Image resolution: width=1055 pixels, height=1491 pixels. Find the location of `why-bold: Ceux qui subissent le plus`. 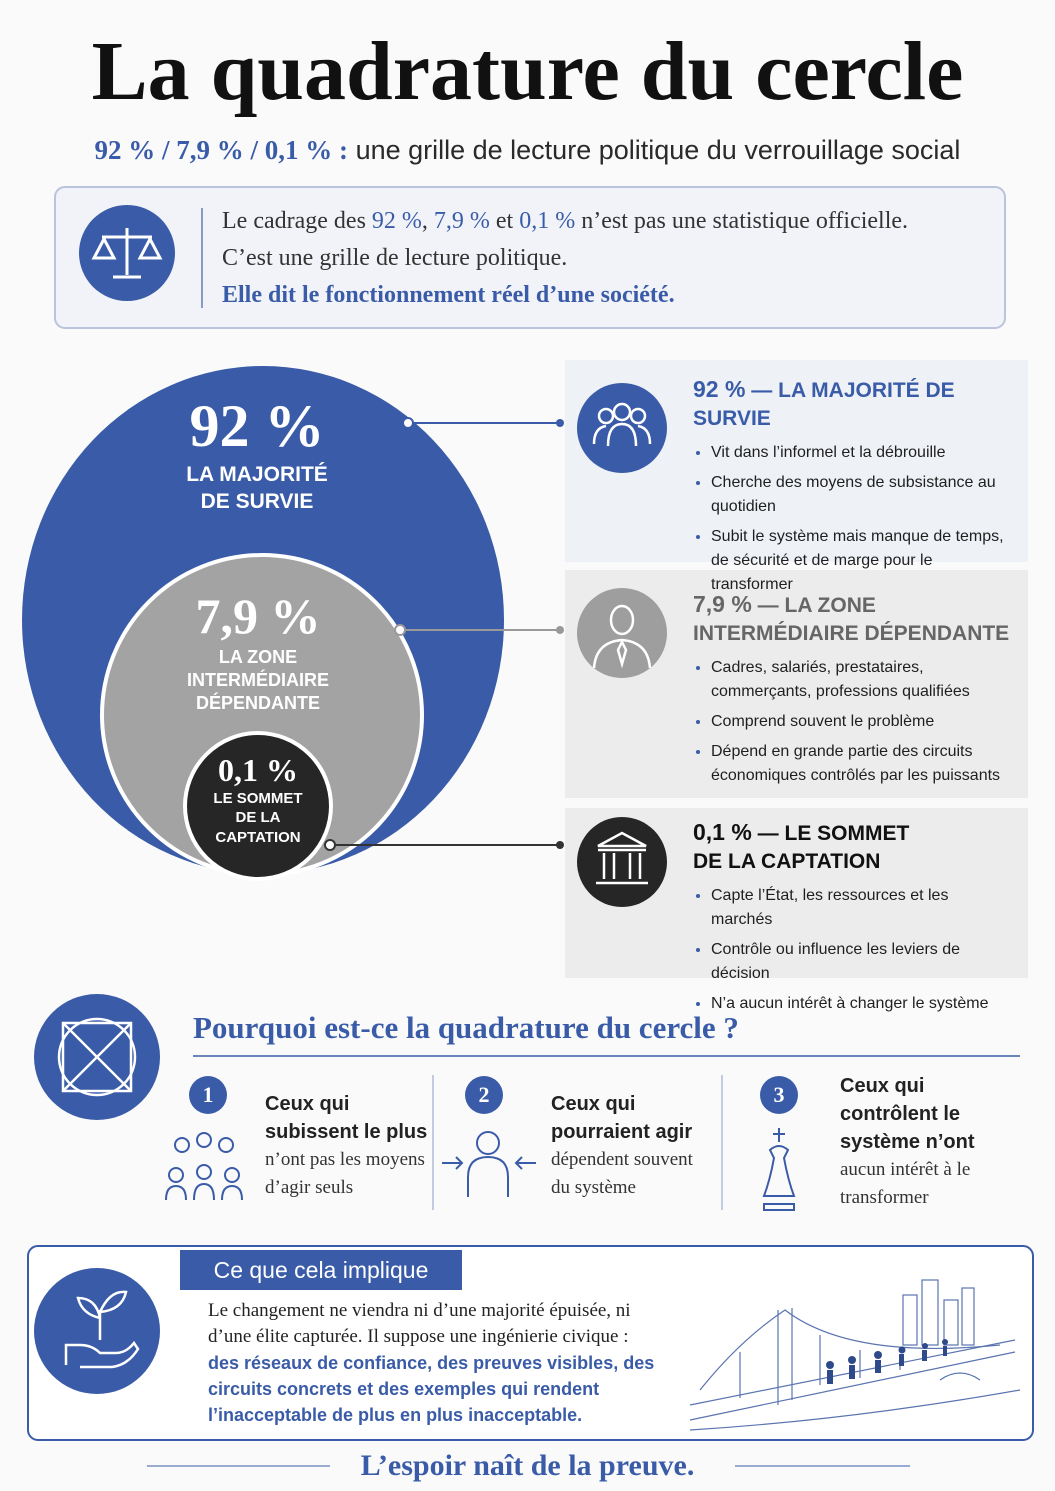

why-bold: Ceux qui subissent le plus is located at coordinates (346, 1118).